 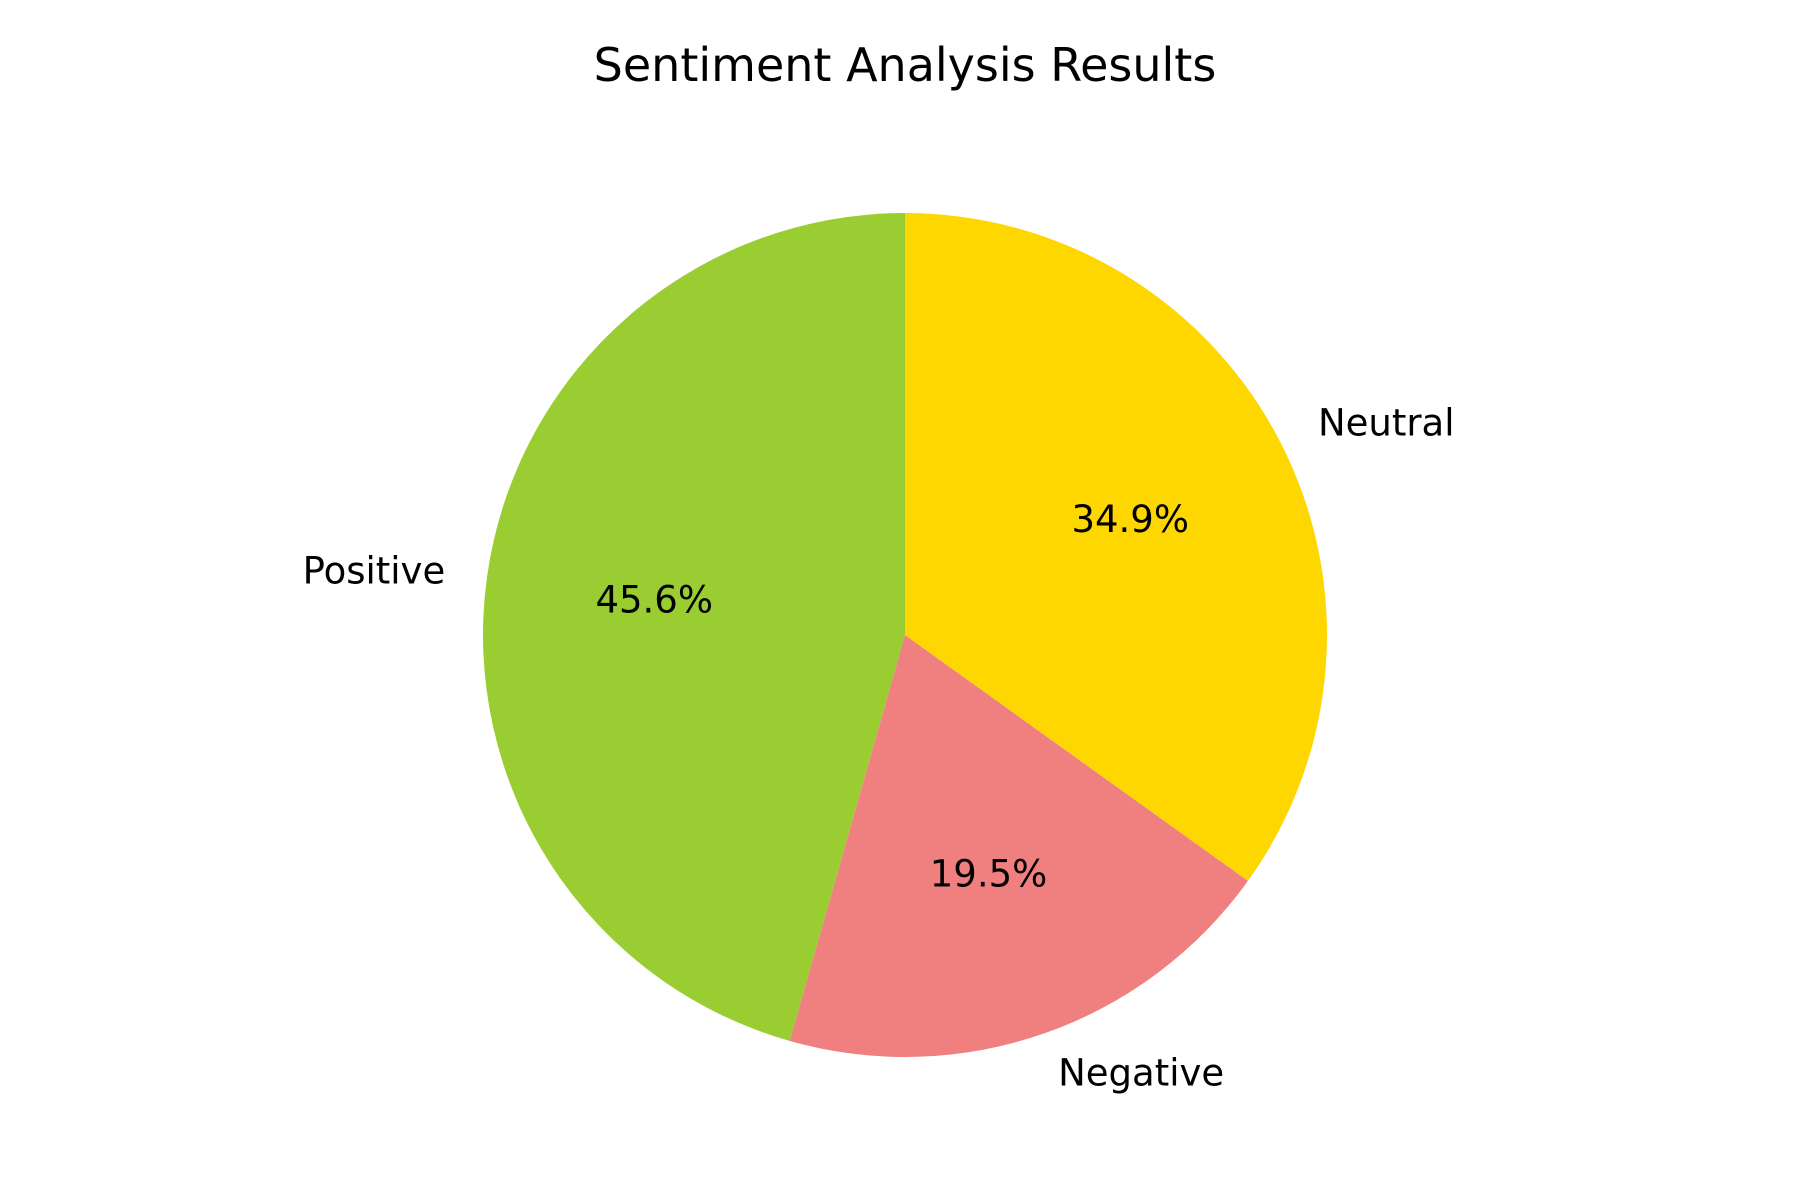 What do you see at coordinates (1141, 1073) in the screenshot?
I see `slice-label-negative: Negative` at bounding box center [1141, 1073].